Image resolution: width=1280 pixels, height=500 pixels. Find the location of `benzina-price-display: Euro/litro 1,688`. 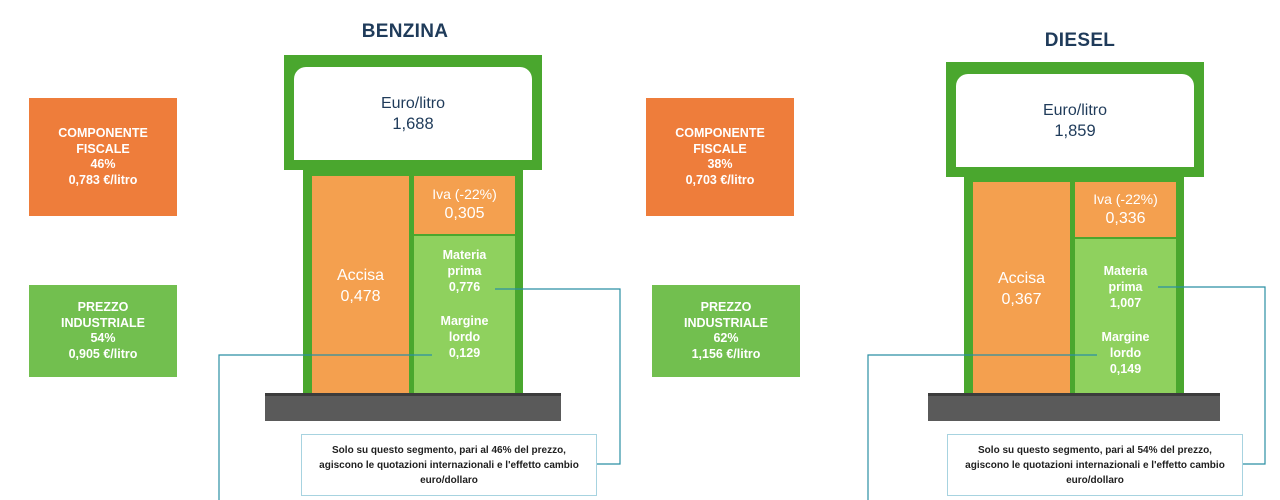

benzina-price-display: Euro/litro 1,688 is located at coordinates (413, 113).